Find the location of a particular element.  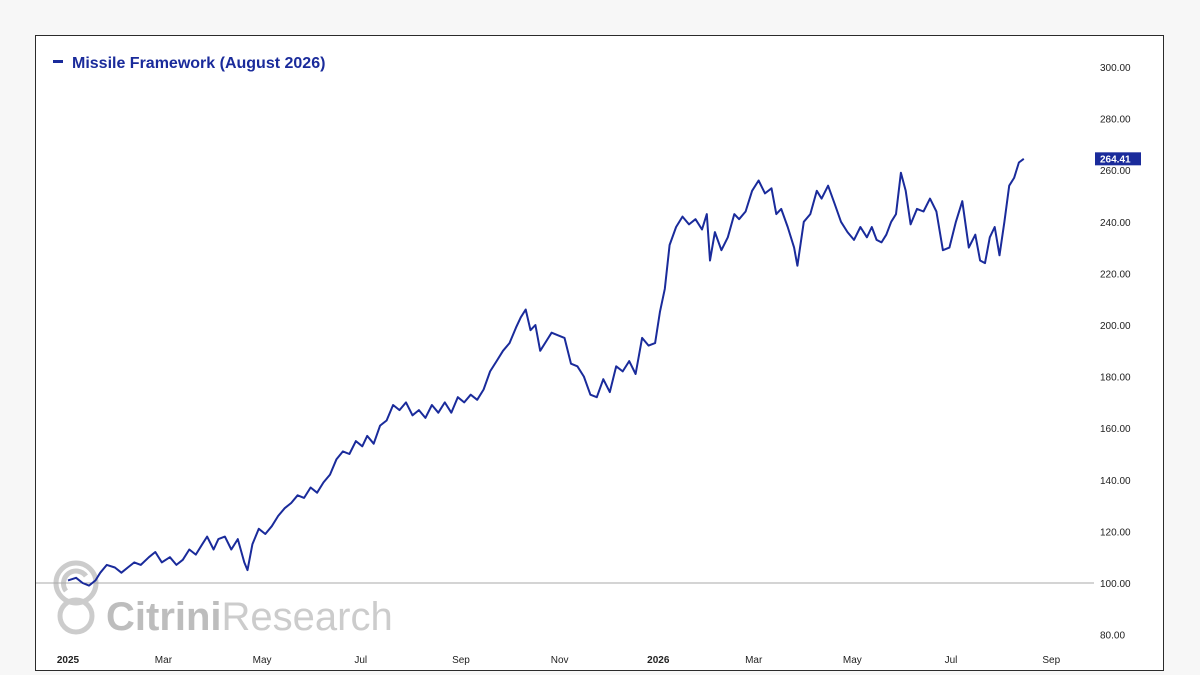

y-tick-label: 260.00 is located at coordinates (1115, 171).